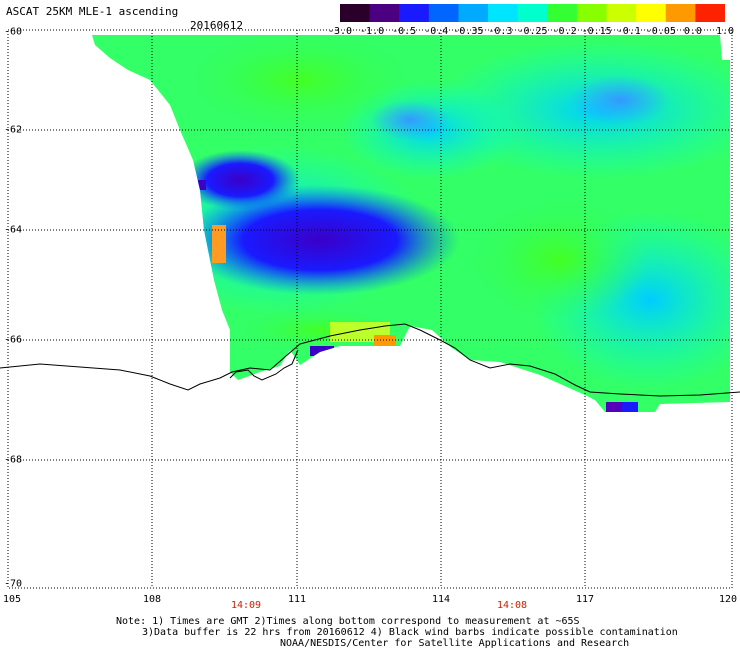  Describe the element at coordinates (13, 584) in the screenshot. I see `lat-label: -70` at that location.